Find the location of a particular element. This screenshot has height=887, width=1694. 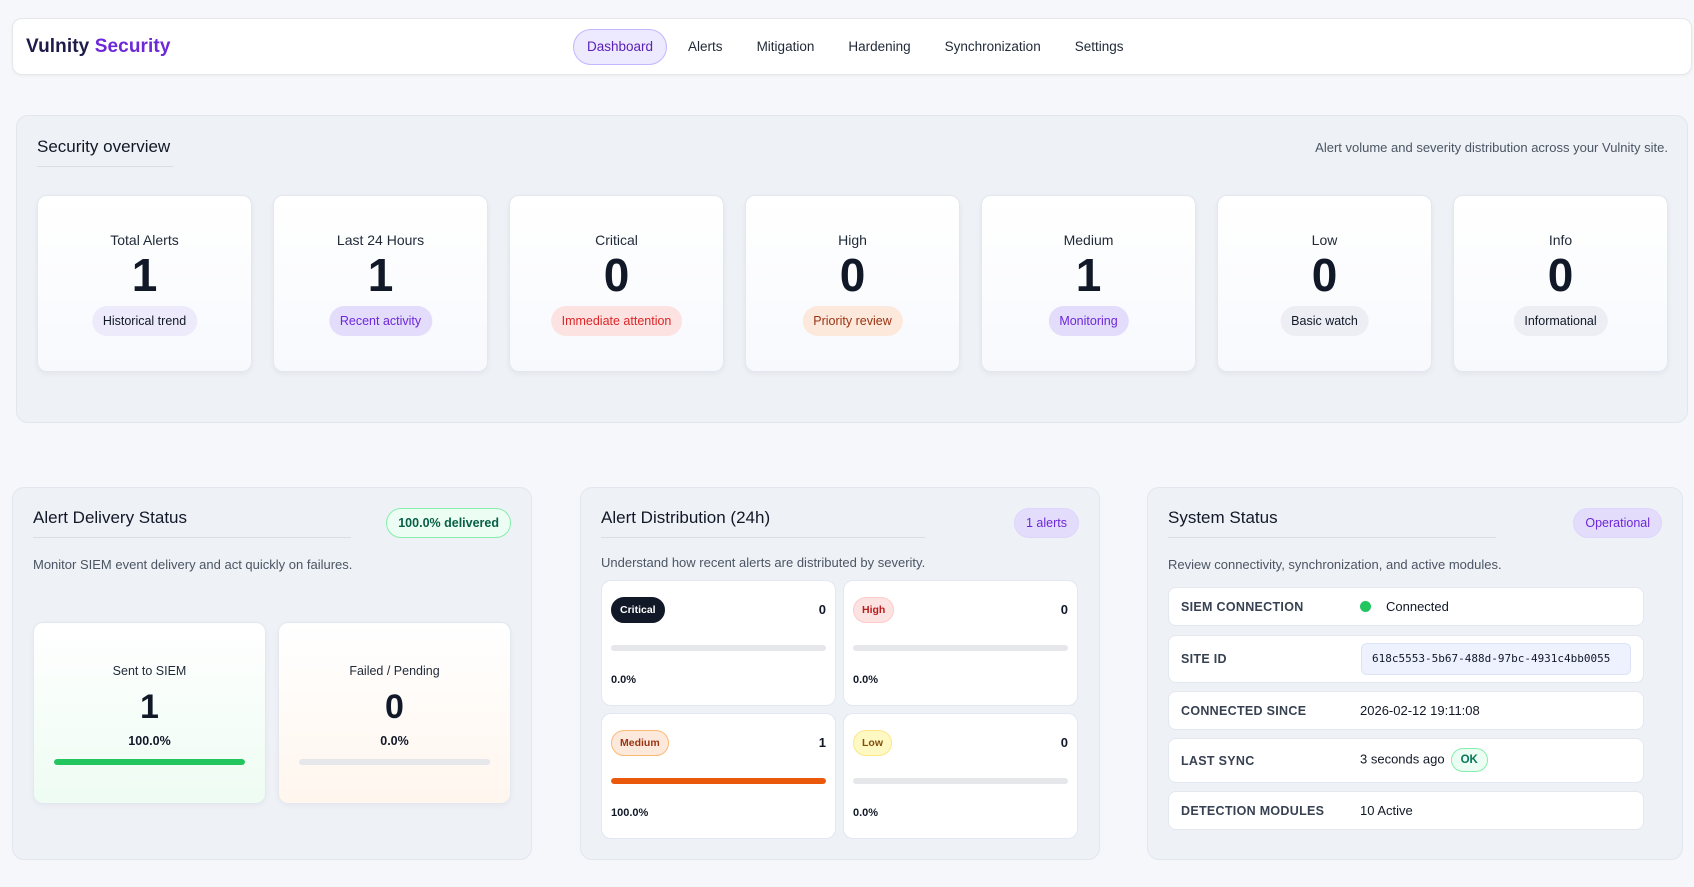

stat-pill: Basic watch is located at coordinates (1324, 321).